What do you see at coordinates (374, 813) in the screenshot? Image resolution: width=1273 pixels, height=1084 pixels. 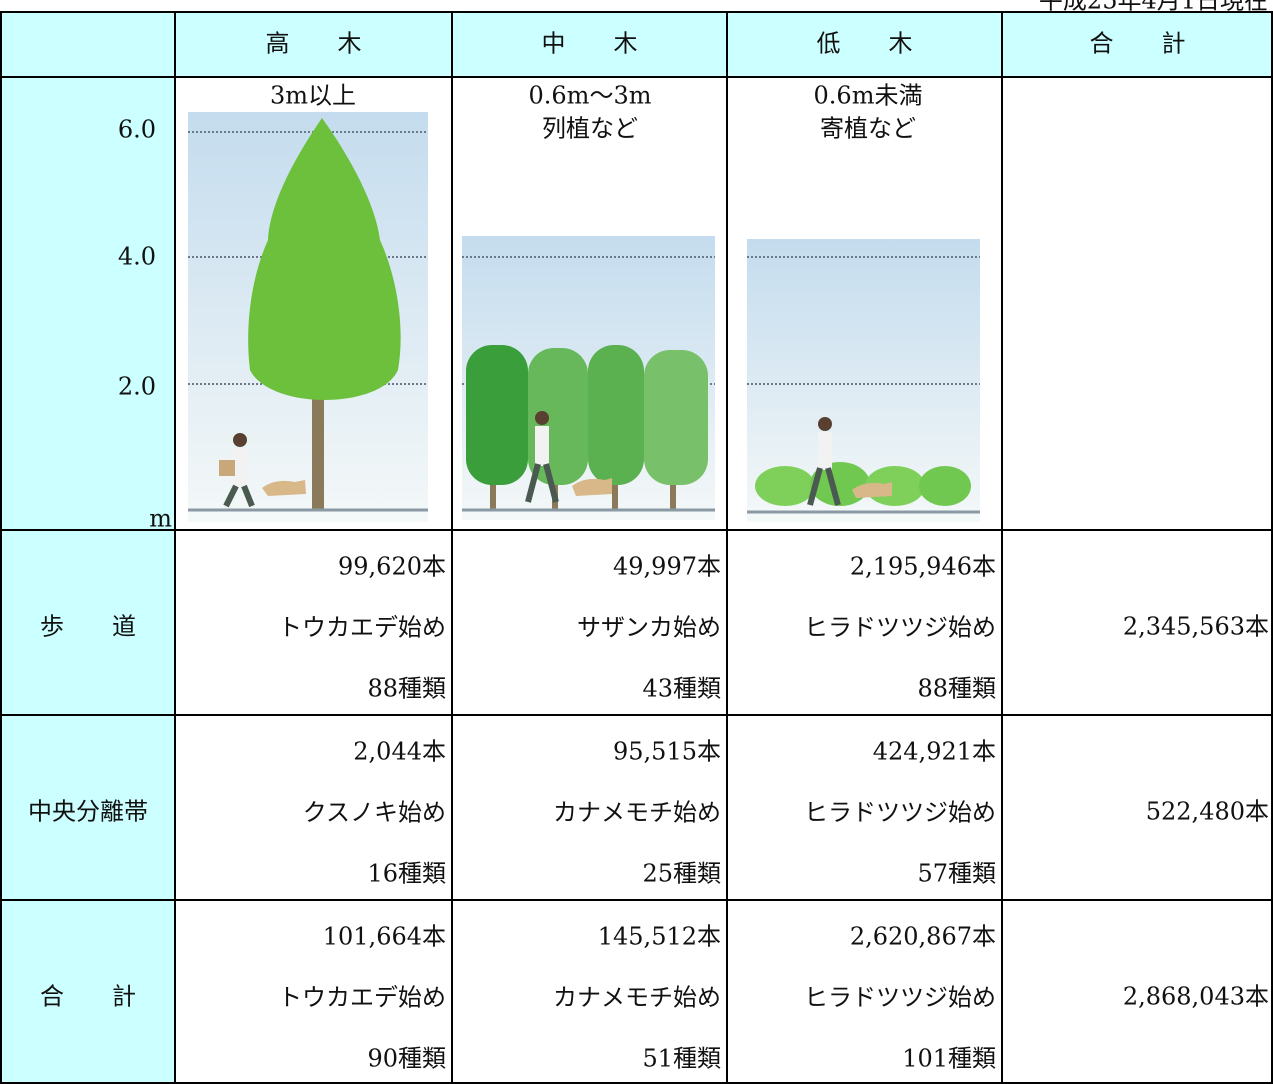 I see `cell-text: クスノキ始め` at bounding box center [374, 813].